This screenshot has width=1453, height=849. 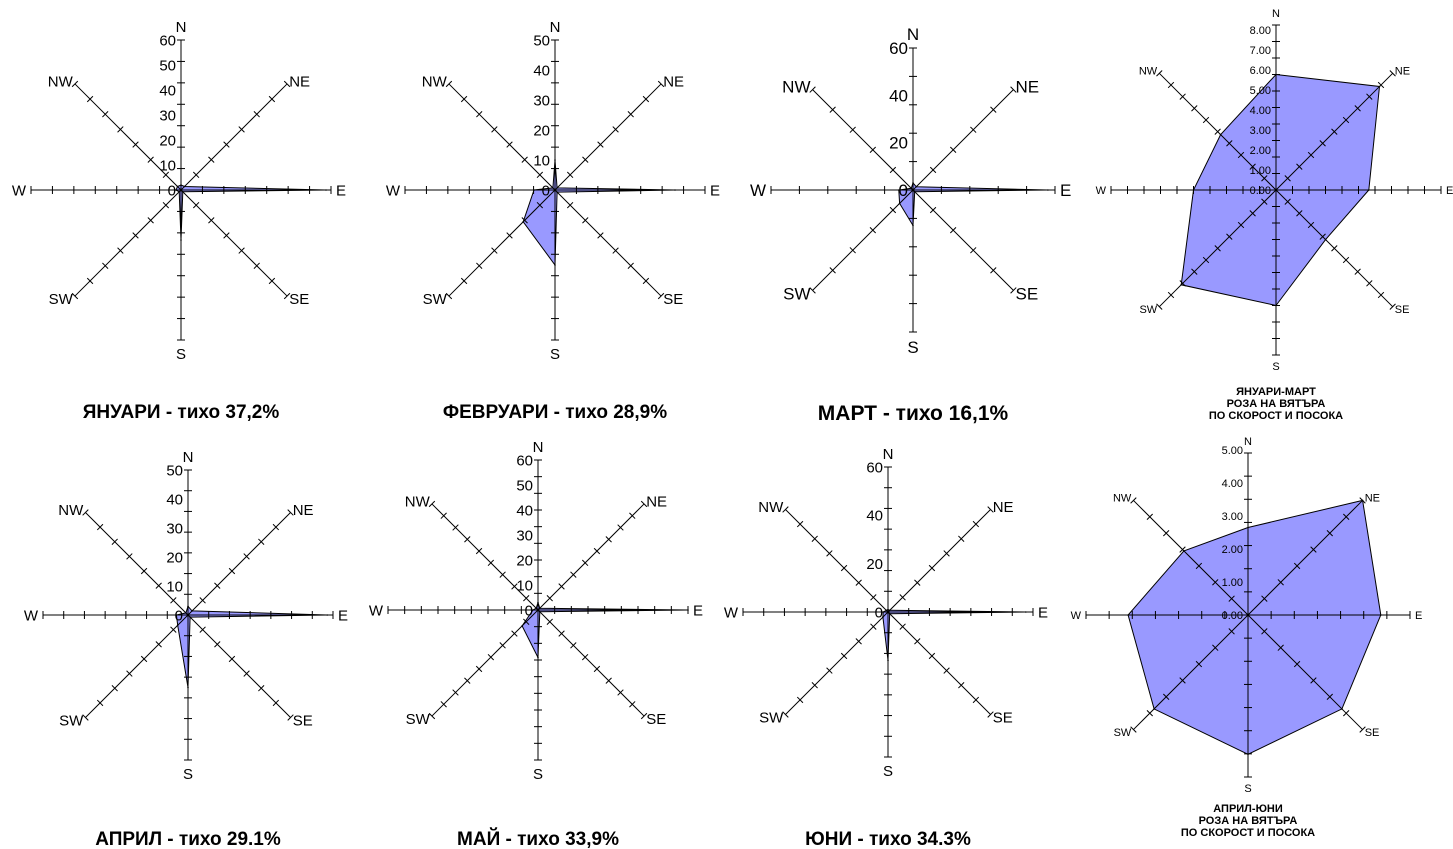 What do you see at coordinates (1148, 72) in the screenshot?
I see `direction-label-nw: NW` at bounding box center [1148, 72].